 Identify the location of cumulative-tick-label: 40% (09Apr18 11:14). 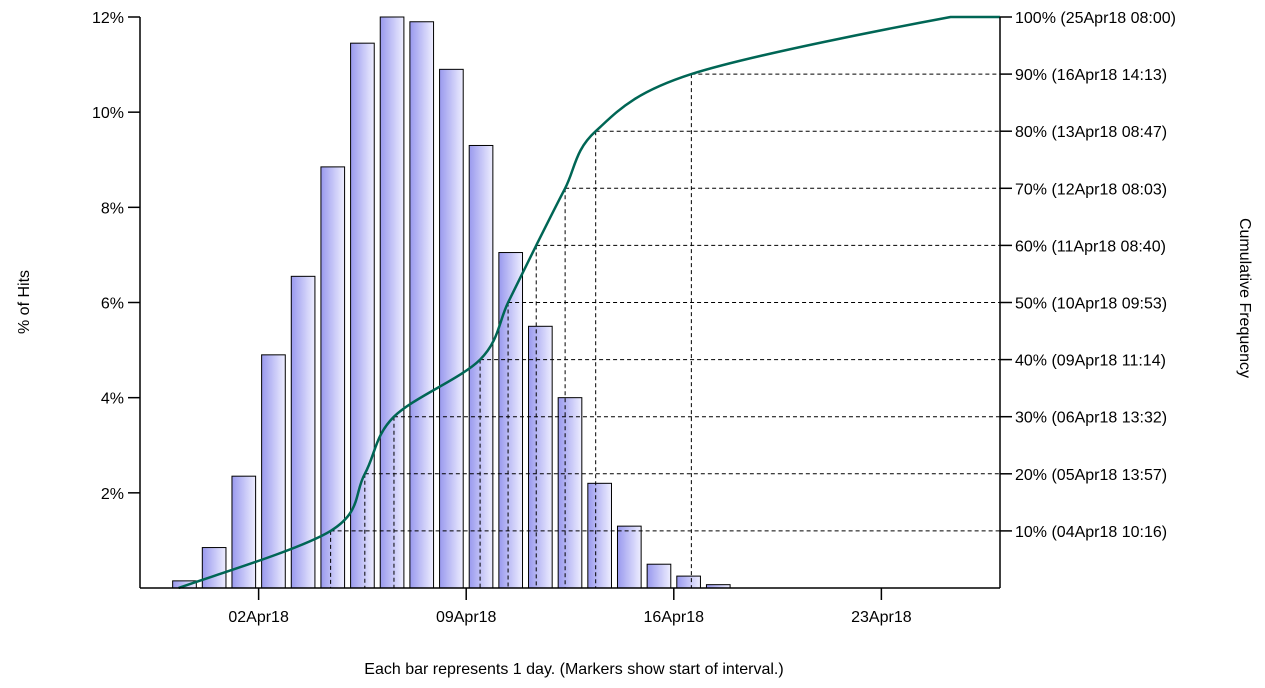
(1090, 361).